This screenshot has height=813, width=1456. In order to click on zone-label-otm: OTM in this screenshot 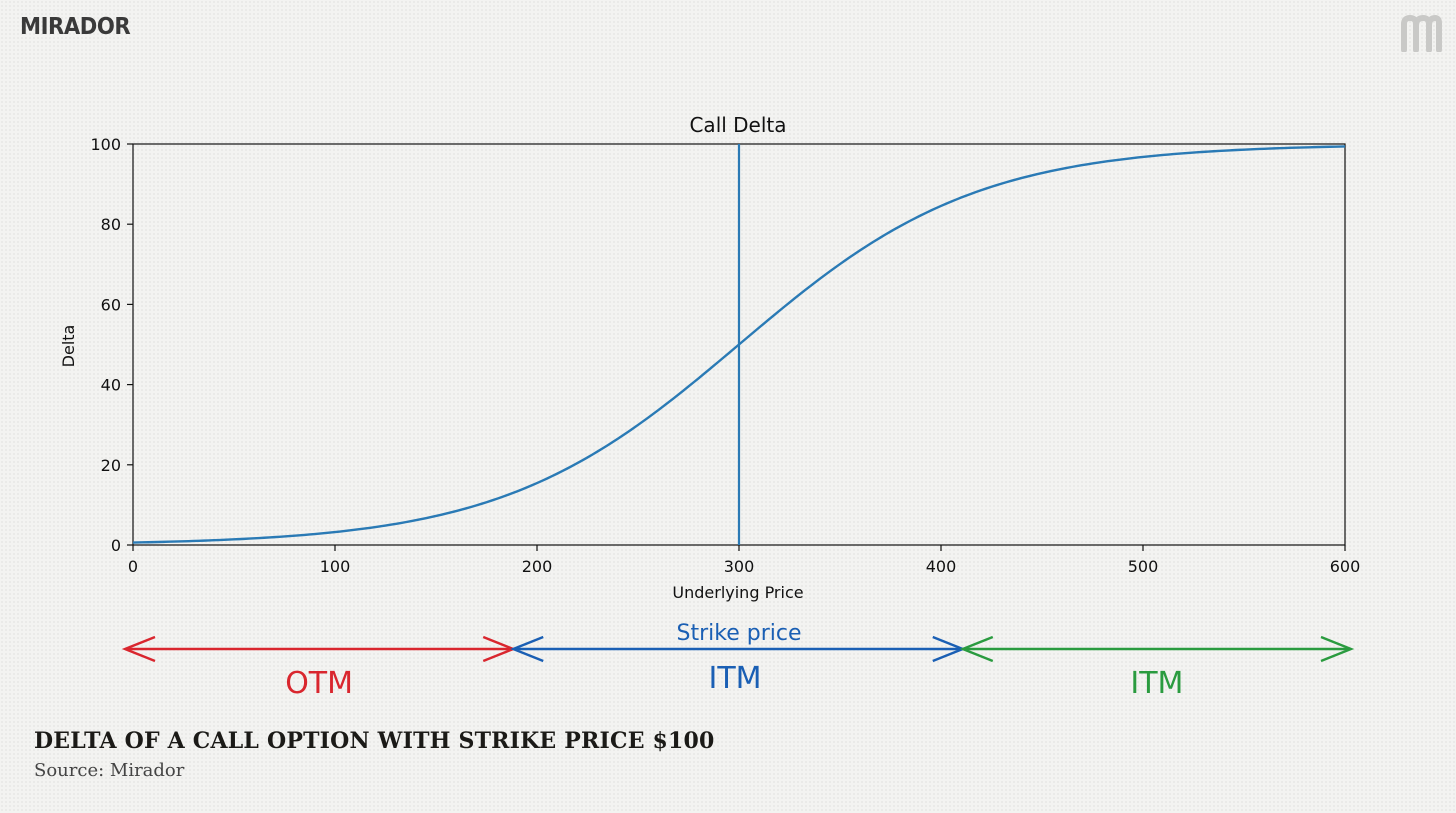, I will do `click(319, 683)`.